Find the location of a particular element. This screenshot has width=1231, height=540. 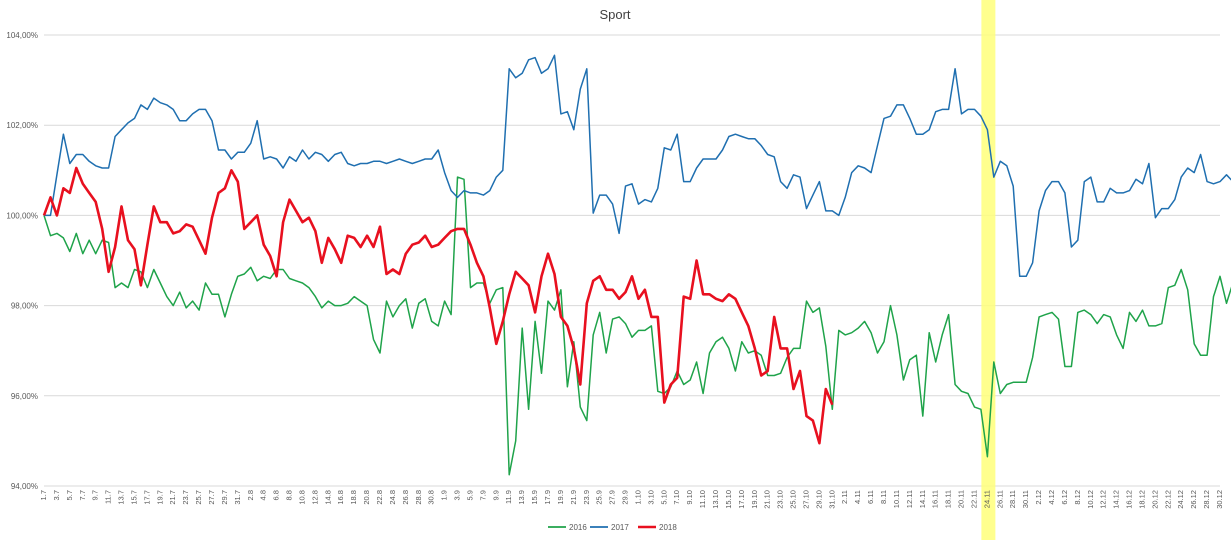

x-tick-label: 10.12 is located at coordinates (1090, 499).